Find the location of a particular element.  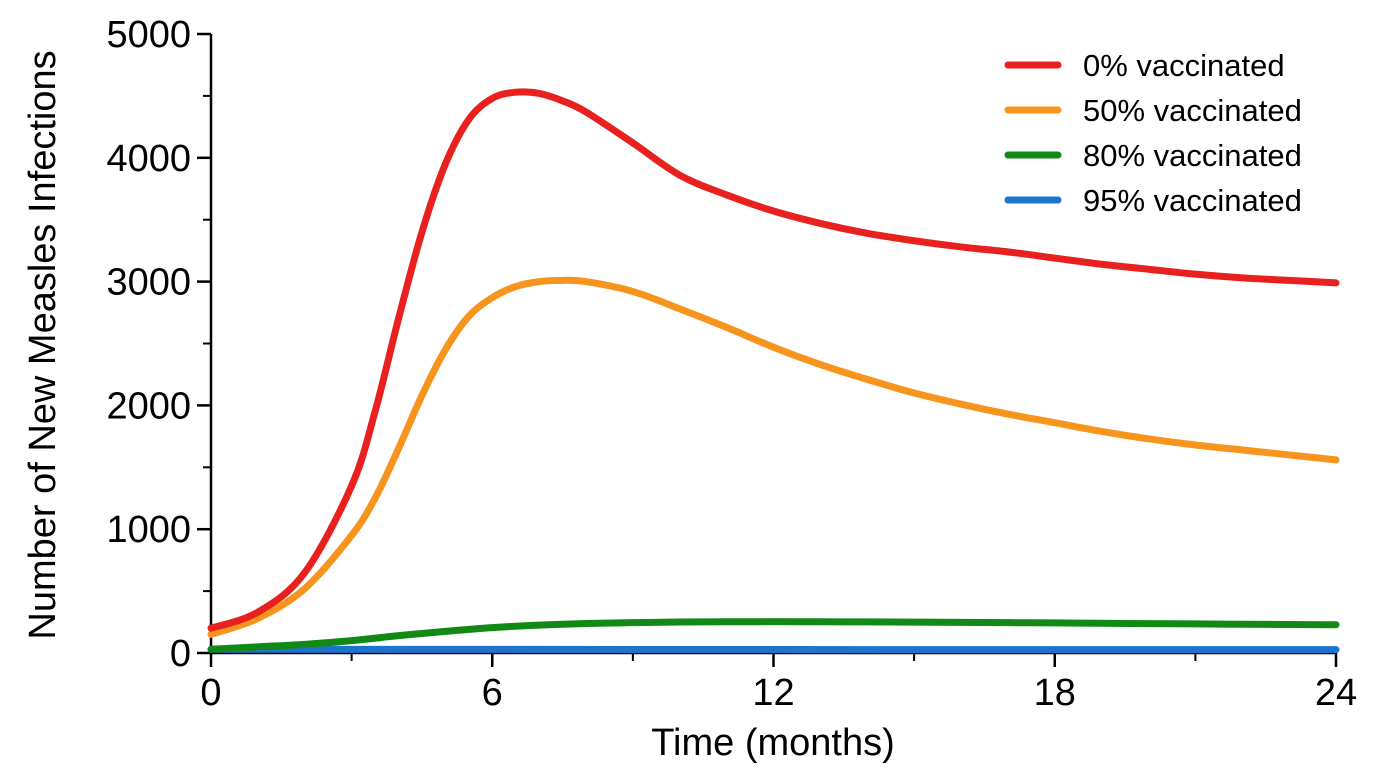

x-tick-label: 18 is located at coordinates (1055, 693).